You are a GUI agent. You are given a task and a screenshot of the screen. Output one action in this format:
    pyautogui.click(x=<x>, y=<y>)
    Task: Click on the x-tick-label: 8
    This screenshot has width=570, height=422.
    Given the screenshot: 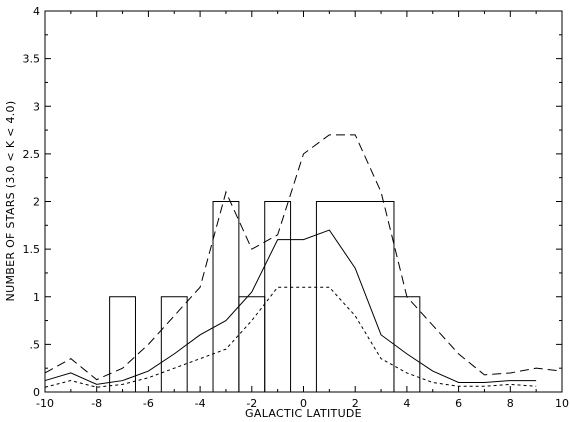 What is the action you would take?
    pyautogui.click(x=510, y=403)
    